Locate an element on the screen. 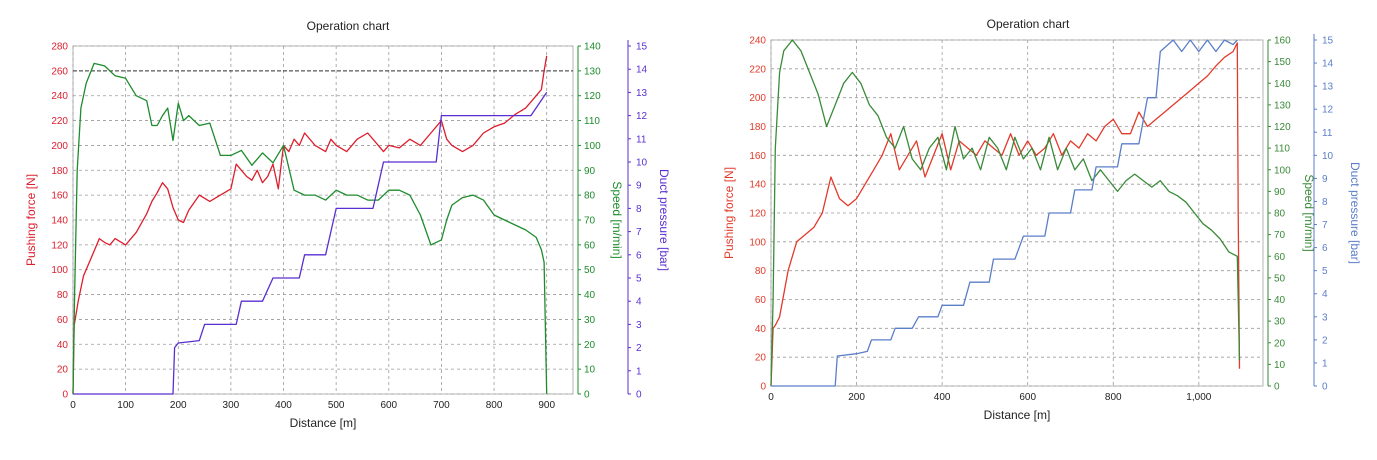  force-tick-label: 260 is located at coordinates (59, 71).